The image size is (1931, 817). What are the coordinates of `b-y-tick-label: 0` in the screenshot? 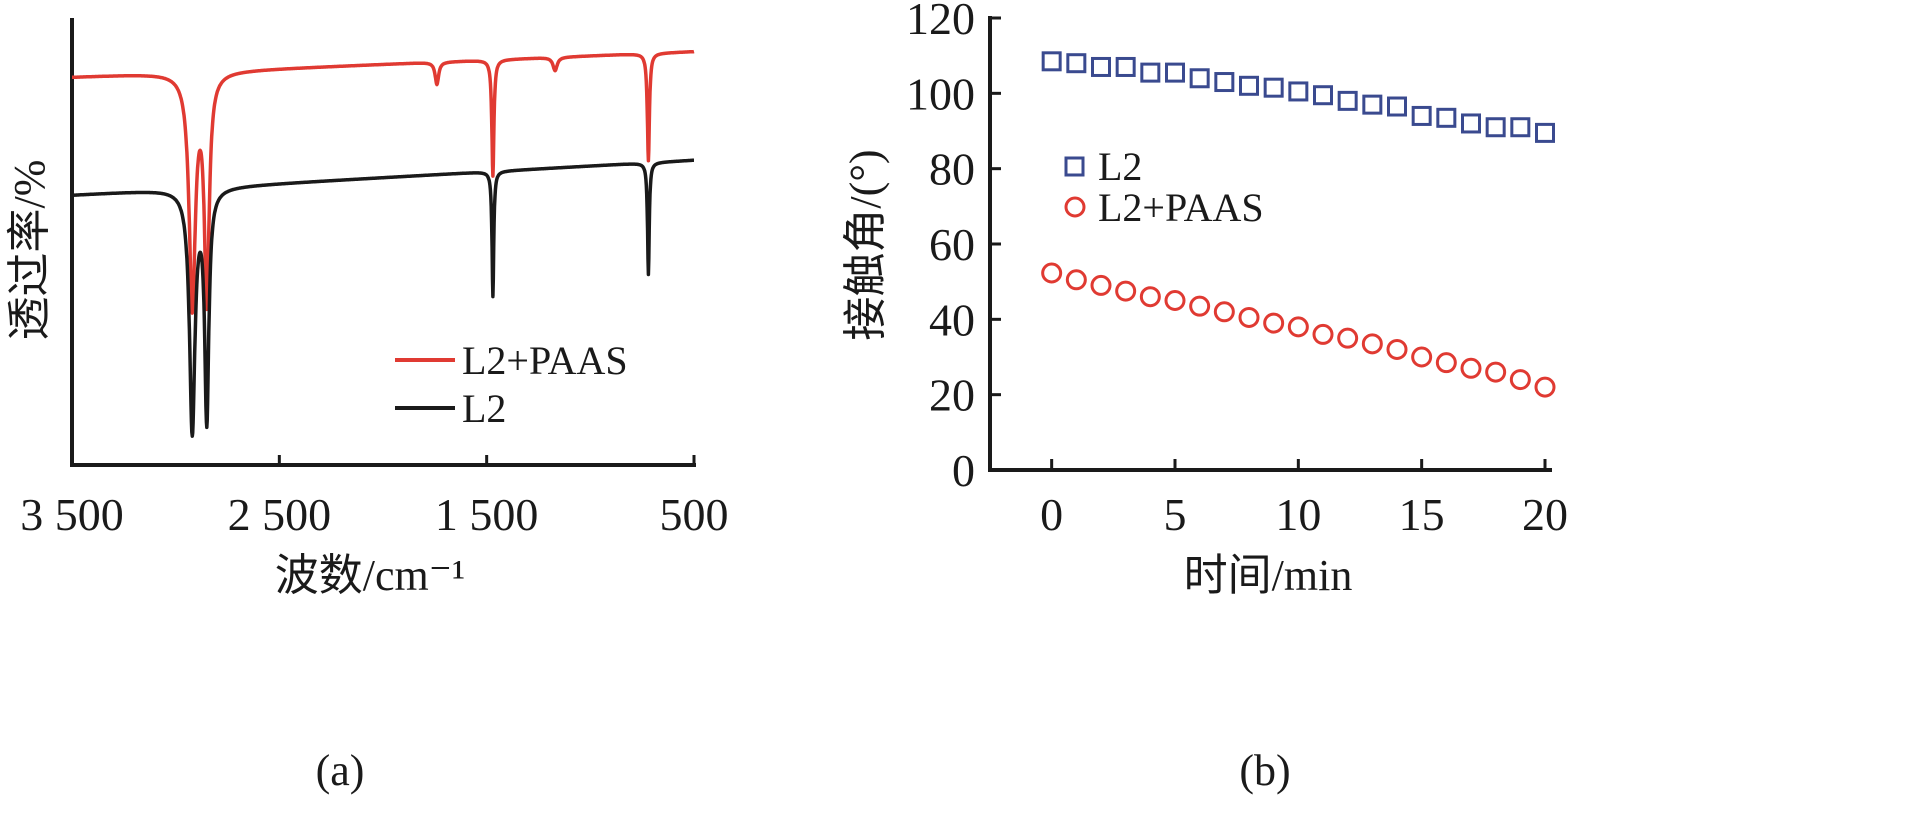 It's located at (963, 470).